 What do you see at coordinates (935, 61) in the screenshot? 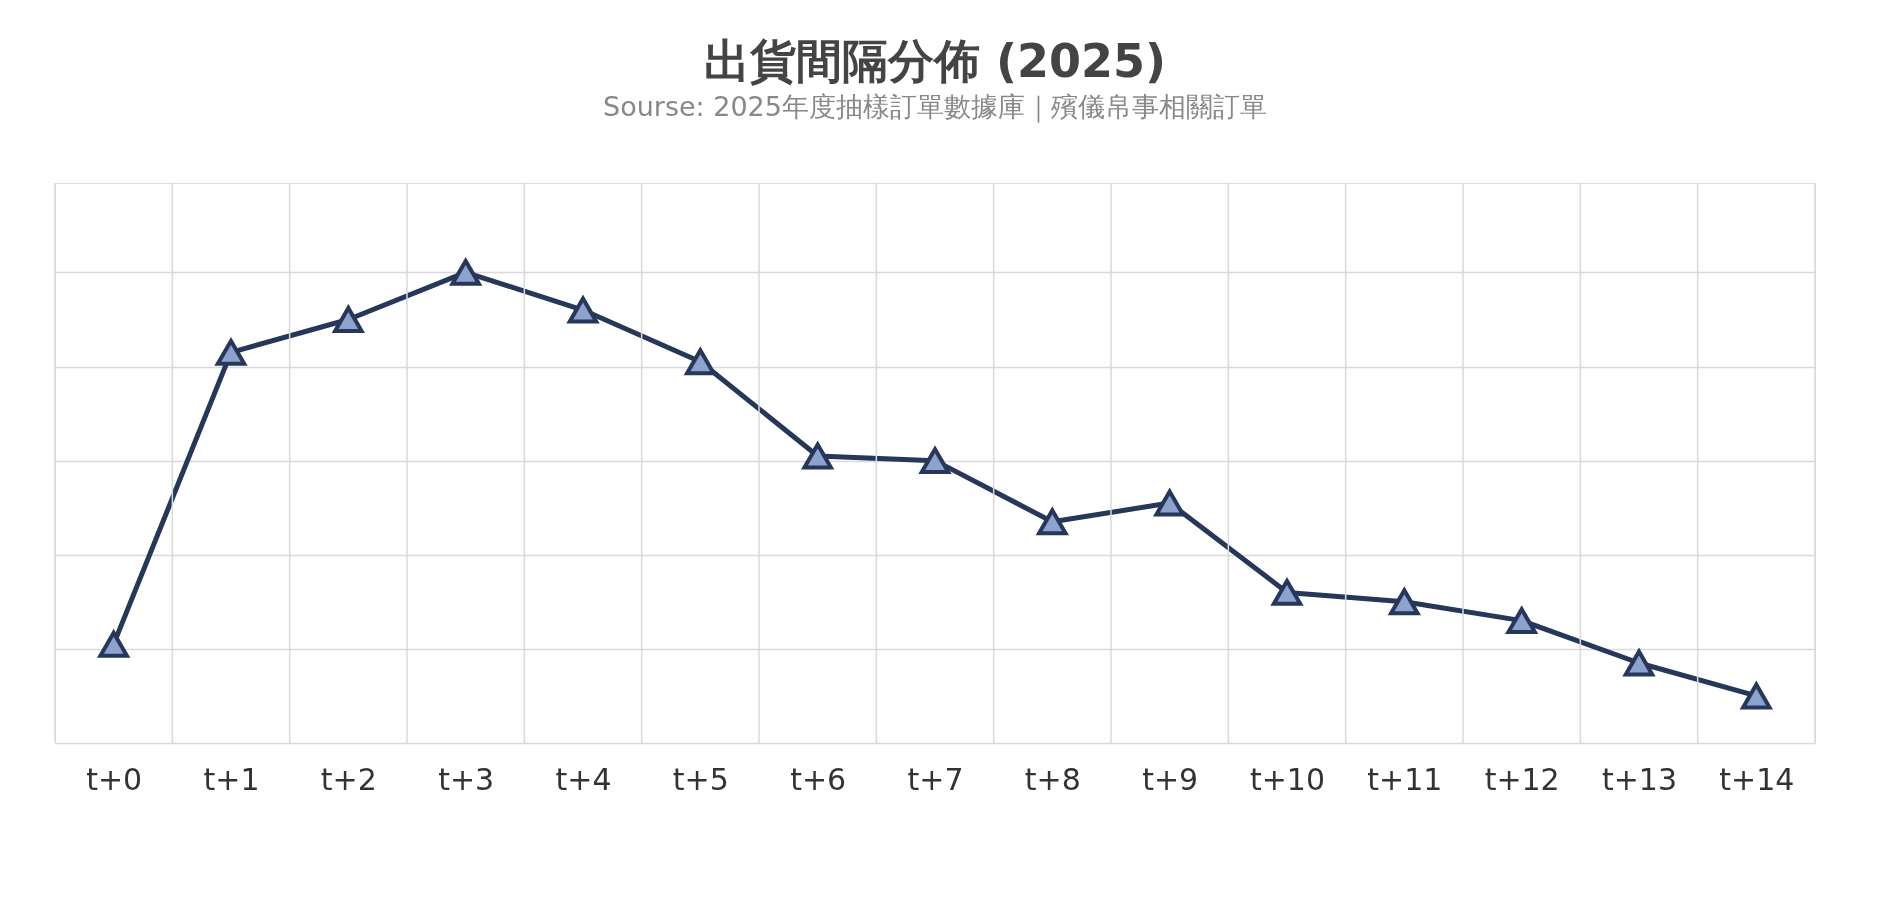
I see `chart-title: 出貨間隔分佈 (2025)` at bounding box center [935, 61].